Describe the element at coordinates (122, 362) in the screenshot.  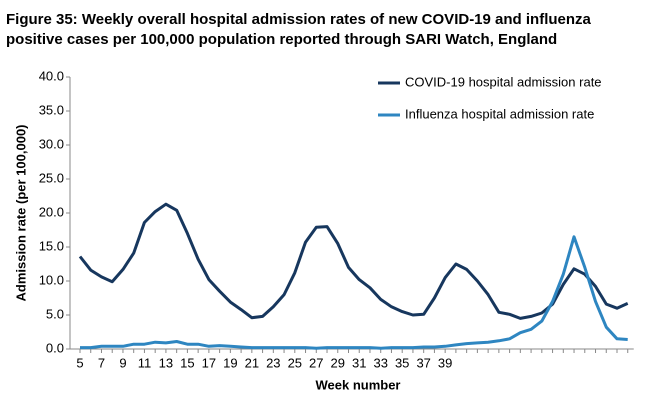
I see `x-tick-label: 9` at that location.